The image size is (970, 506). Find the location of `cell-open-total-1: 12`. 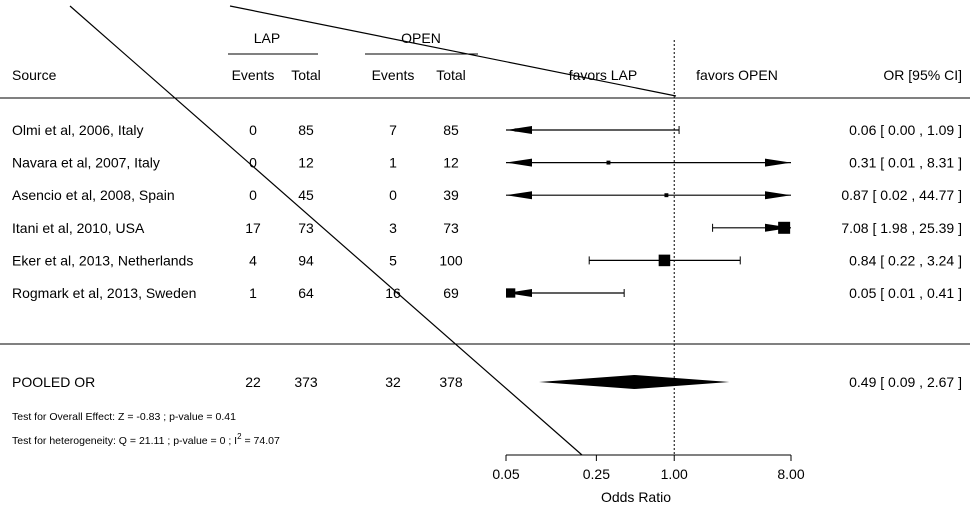

cell-open-total-1: 12 is located at coordinates (451, 163).